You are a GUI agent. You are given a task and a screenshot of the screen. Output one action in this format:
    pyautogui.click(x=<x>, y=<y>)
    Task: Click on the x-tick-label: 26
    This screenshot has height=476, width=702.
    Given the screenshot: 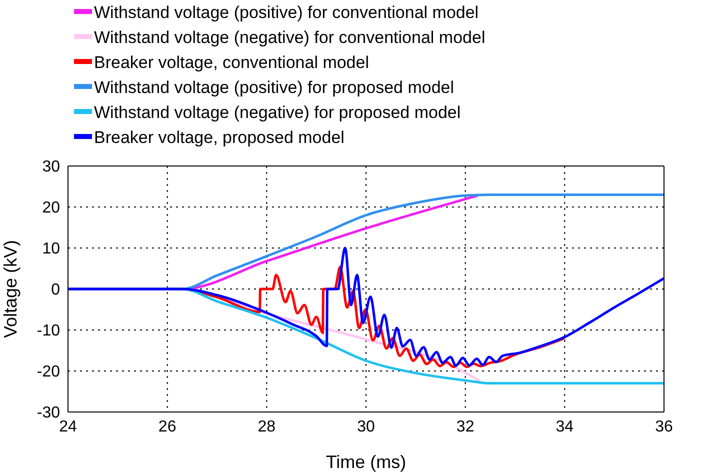 What is the action you would take?
    pyautogui.click(x=167, y=427)
    